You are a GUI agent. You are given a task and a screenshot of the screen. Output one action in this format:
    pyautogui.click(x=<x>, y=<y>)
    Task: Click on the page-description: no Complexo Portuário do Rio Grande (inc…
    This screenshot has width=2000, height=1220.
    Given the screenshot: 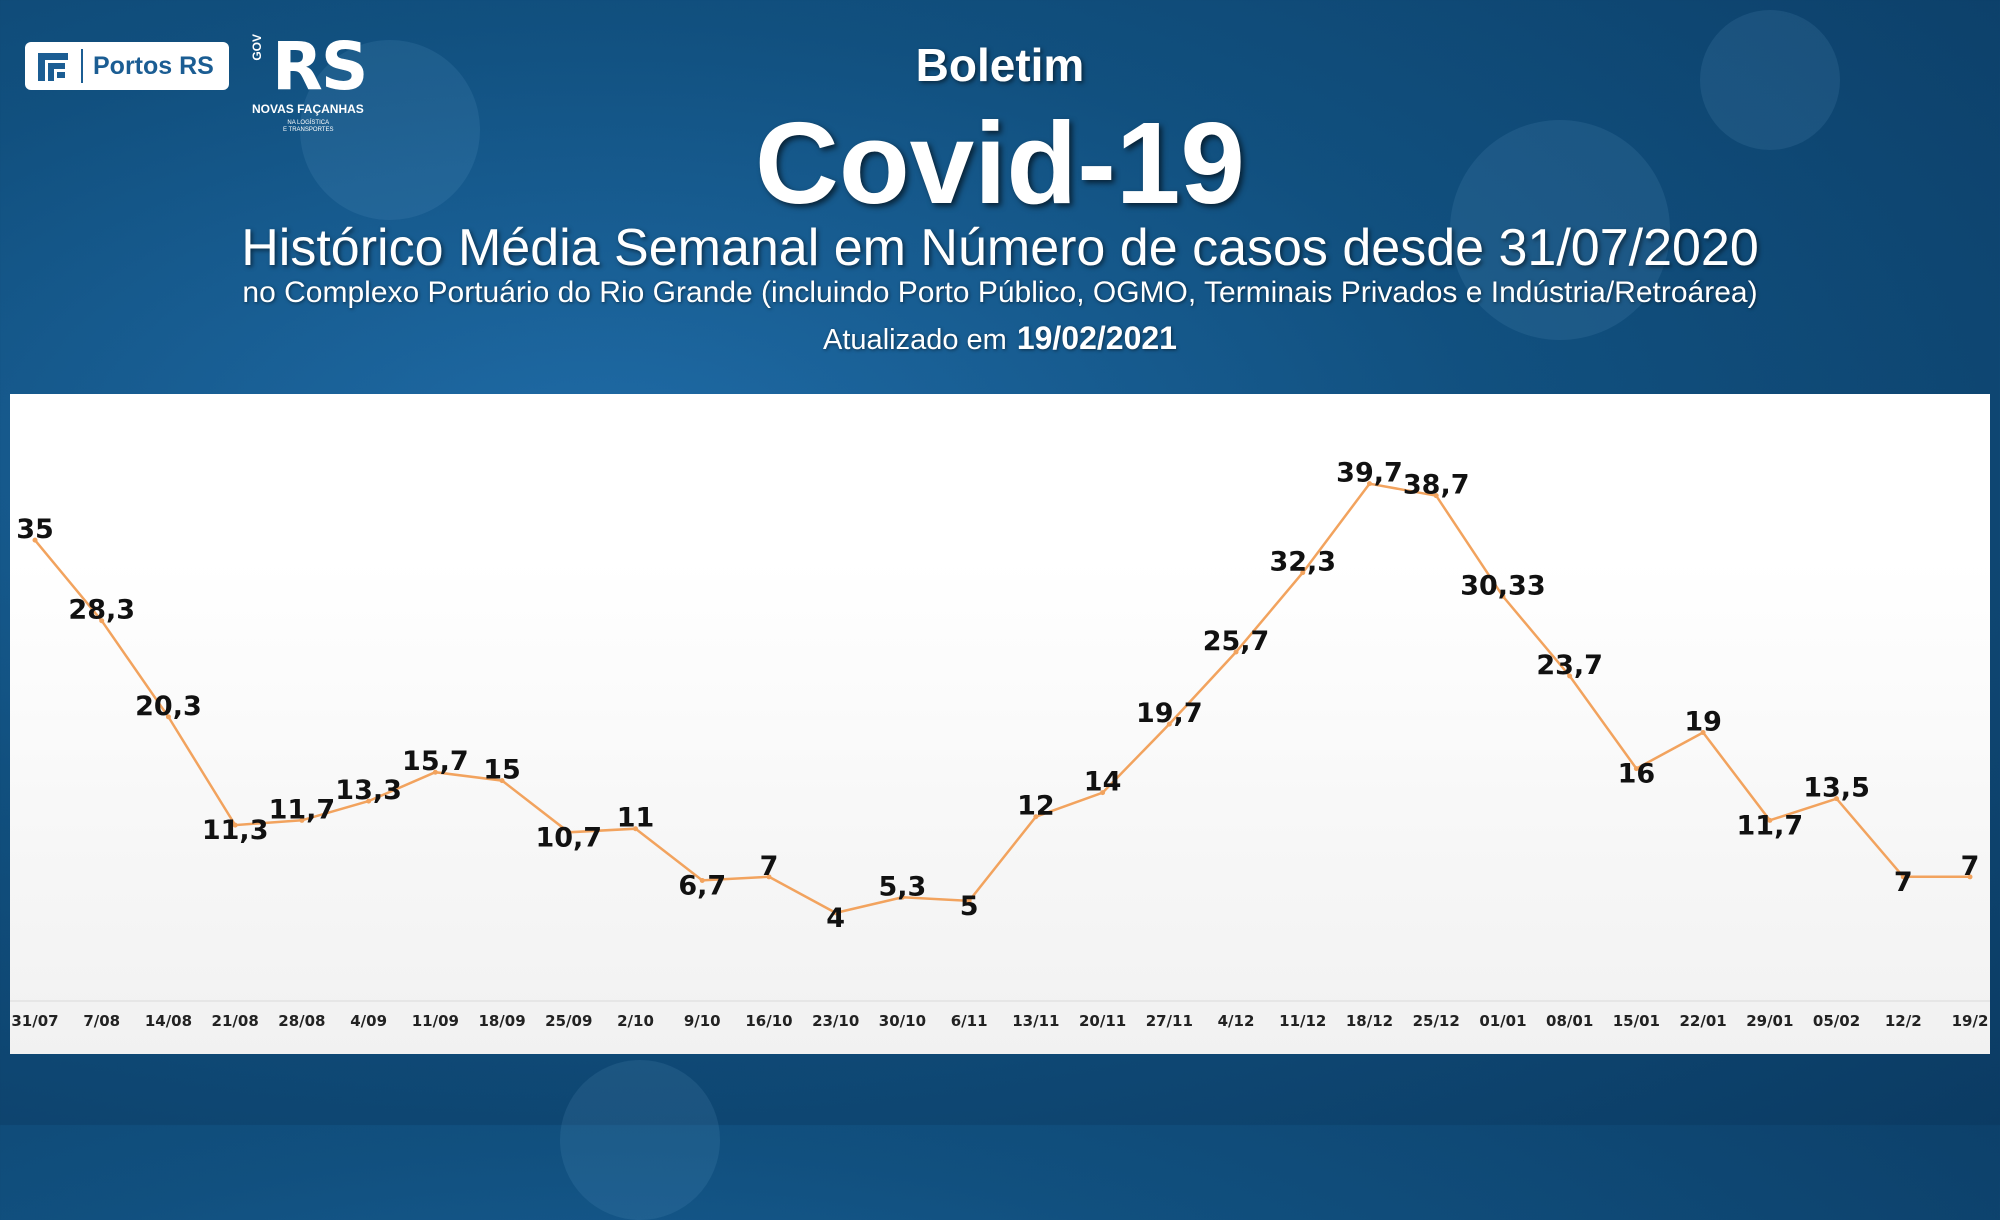 What is the action you would take?
    pyautogui.click(x=1000, y=292)
    